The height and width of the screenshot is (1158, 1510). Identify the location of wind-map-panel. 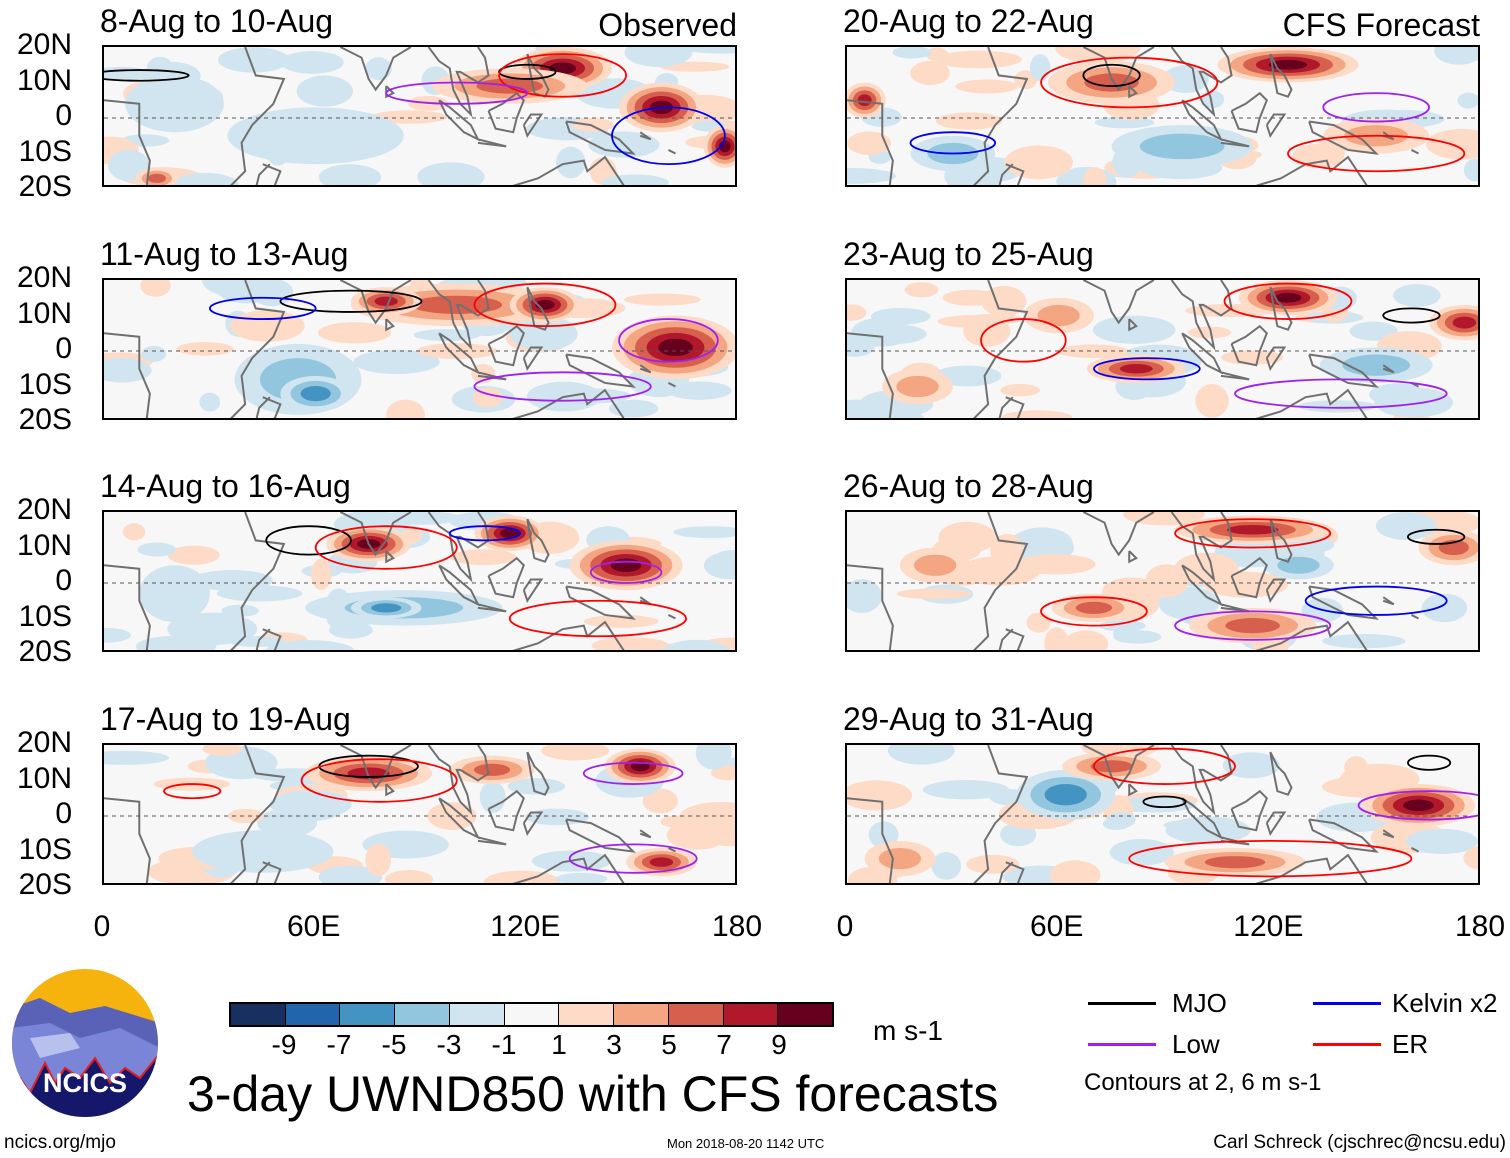
(1162, 581).